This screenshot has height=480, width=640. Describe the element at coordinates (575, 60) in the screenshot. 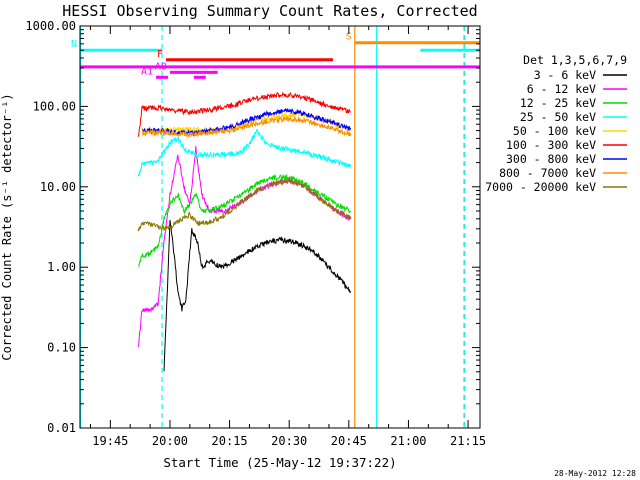

I see `legend-title: Det 1,3,5,6,7,9` at that location.